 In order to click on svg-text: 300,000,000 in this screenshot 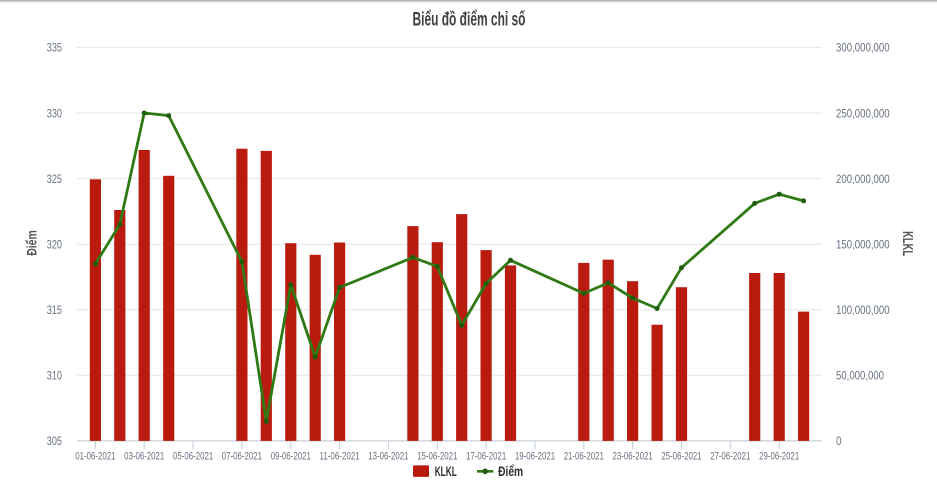, I will do `click(863, 48)`.